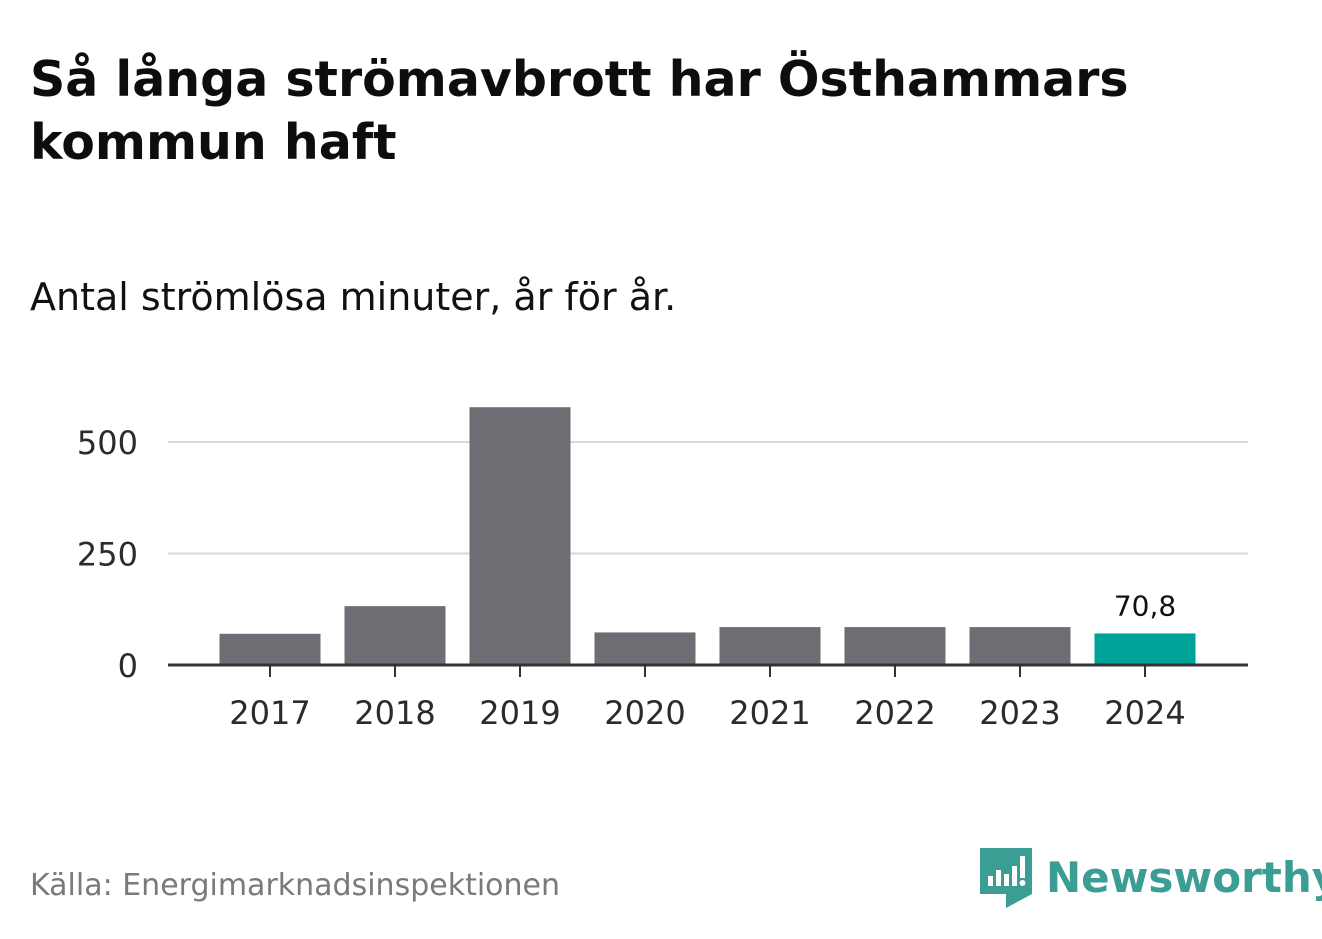  What do you see at coordinates (1145, 605) in the screenshot?
I see `data-label-2024: 70,8` at bounding box center [1145, 605].